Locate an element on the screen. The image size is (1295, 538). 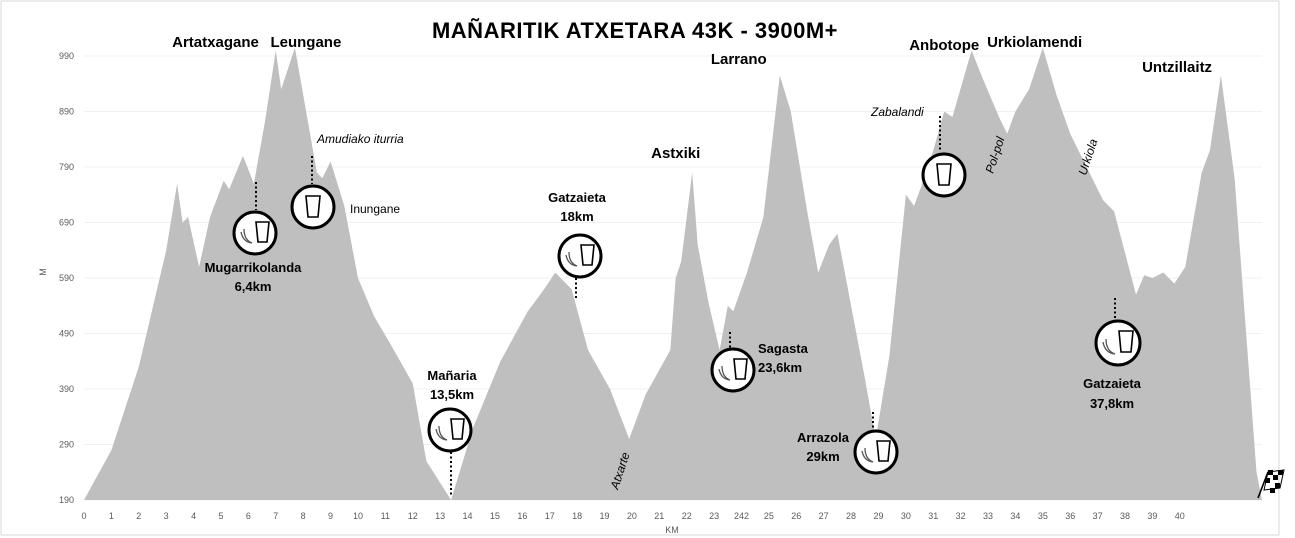
x-tick-label: 26 is located at coordinates (796, 516).